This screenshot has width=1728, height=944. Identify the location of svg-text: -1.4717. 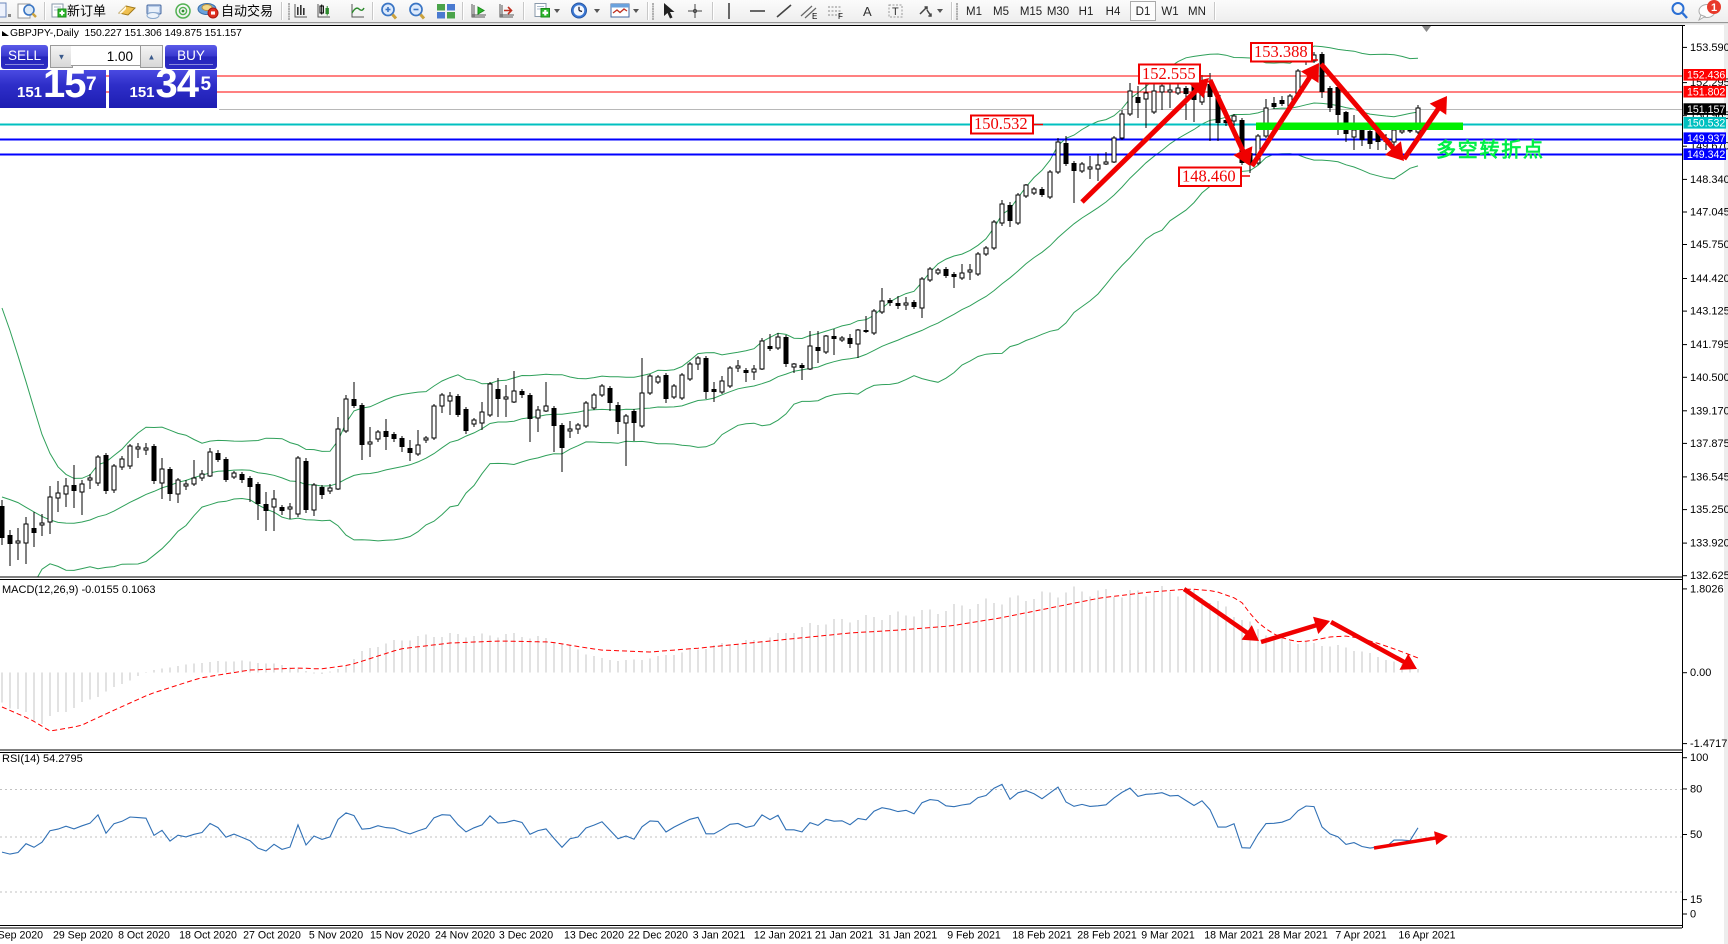
(1708, 744).